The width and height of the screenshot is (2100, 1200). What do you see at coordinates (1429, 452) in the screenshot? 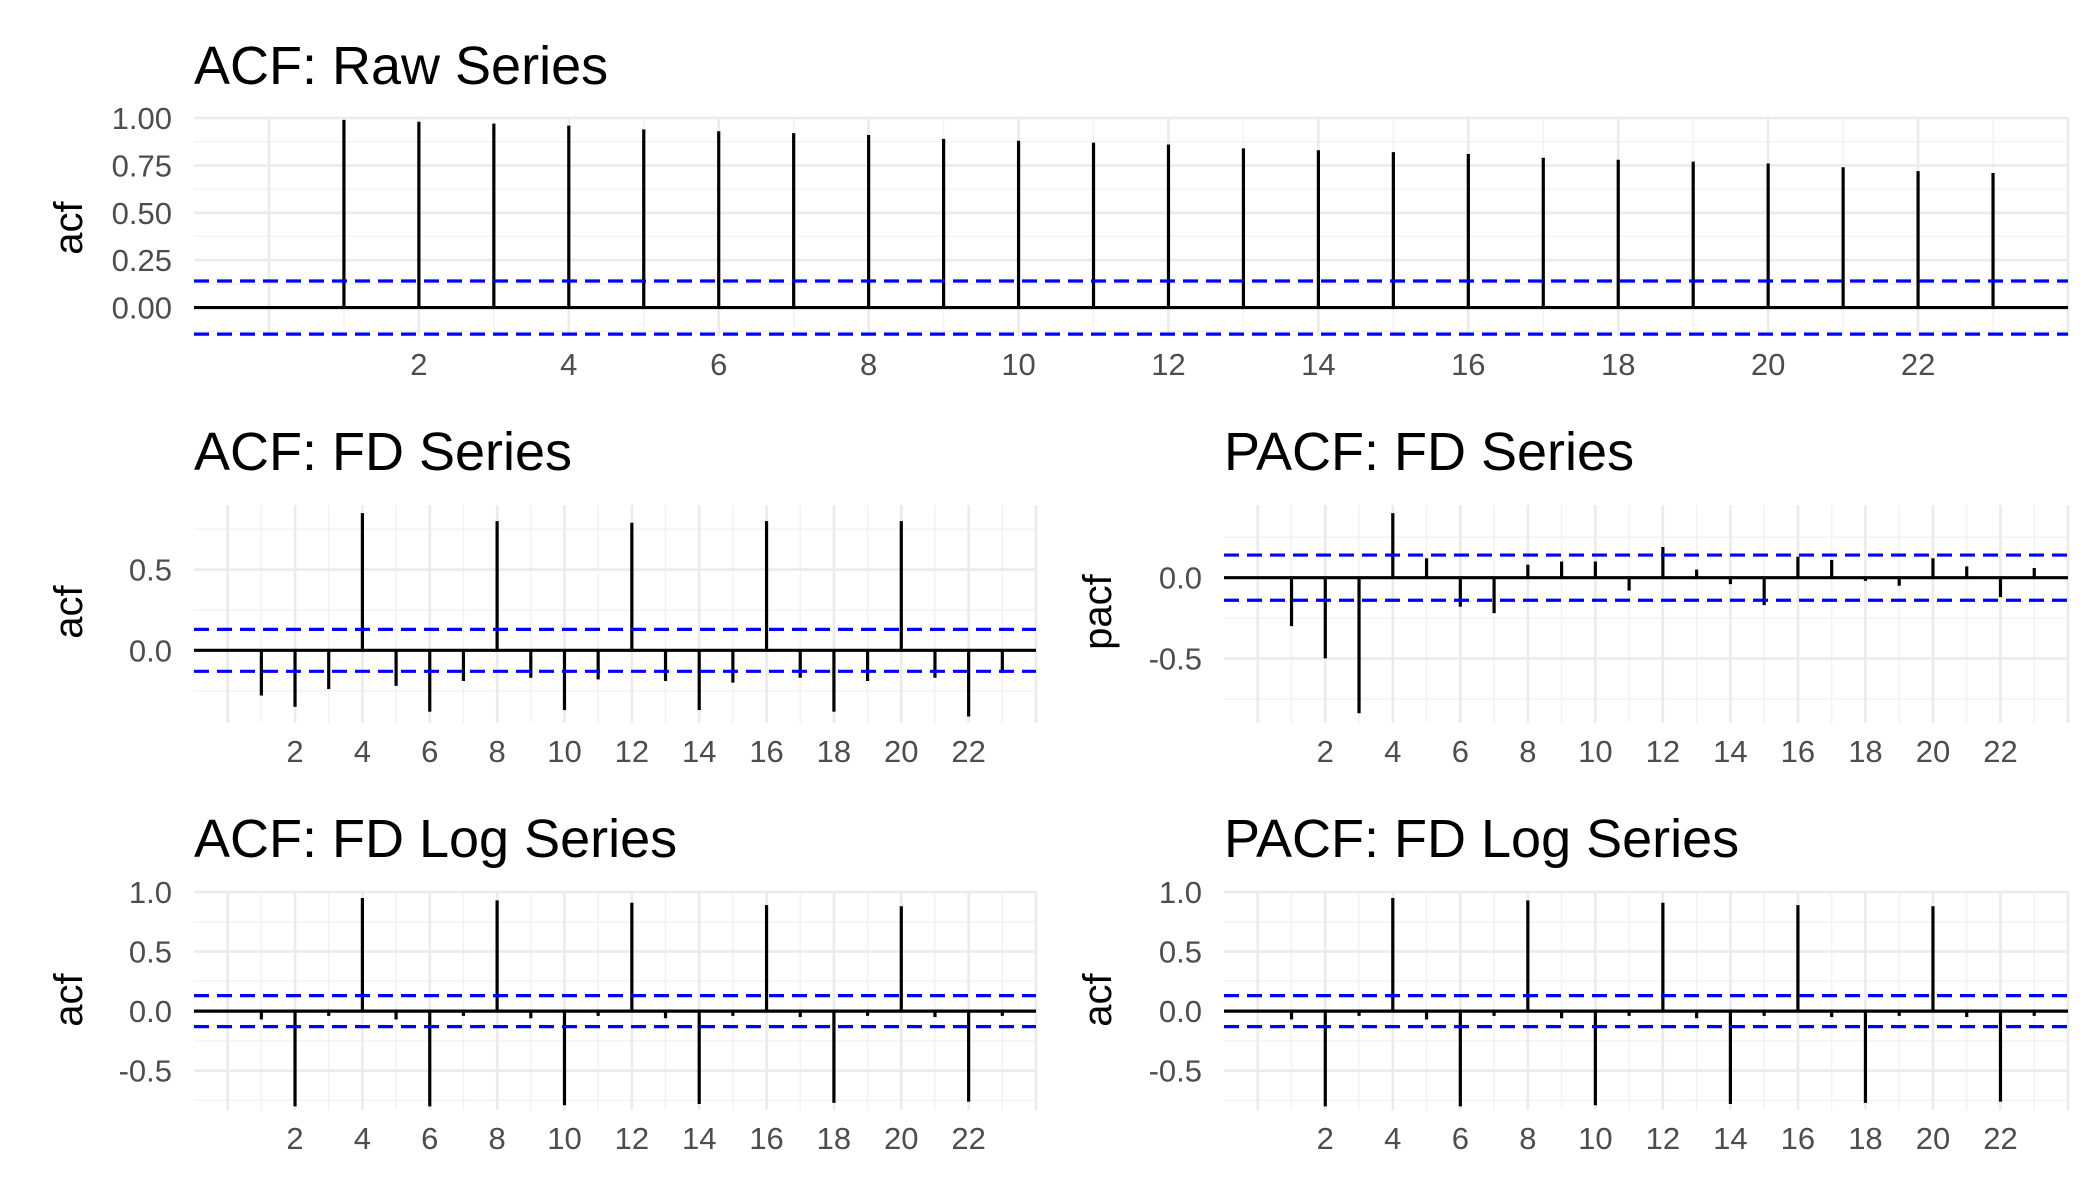
I see `panel-title: PACF: FD Series` at bounding box center [1429, 452].